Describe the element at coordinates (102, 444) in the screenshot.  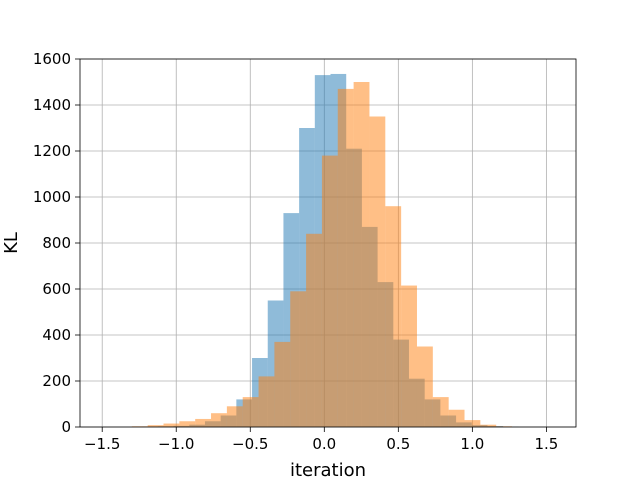
I see `x-tick-label: −1.5` at that location.